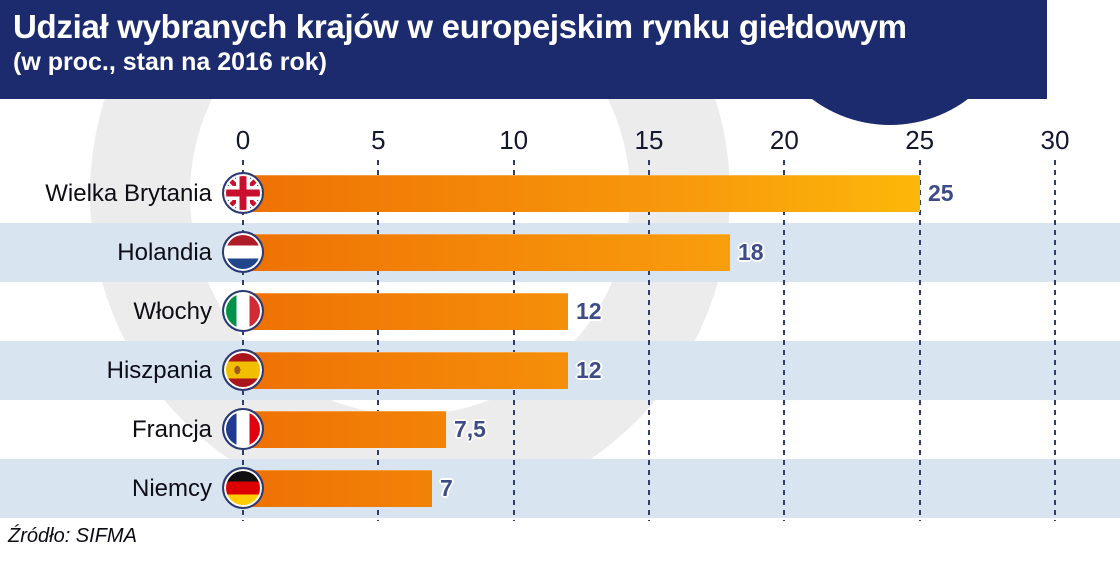 The width and height of the screenshot is (1120, 561). What do you see at coordinates (159, 370) in the screenshot?
I see `country-label: Hiszpania` at bounding box center [159, 370].